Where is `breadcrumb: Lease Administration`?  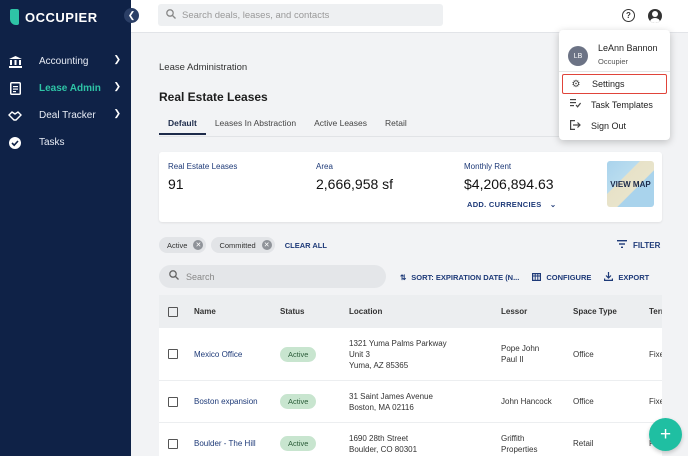
breadcrumb: Lease Administration is located at coordinates (203, 67).